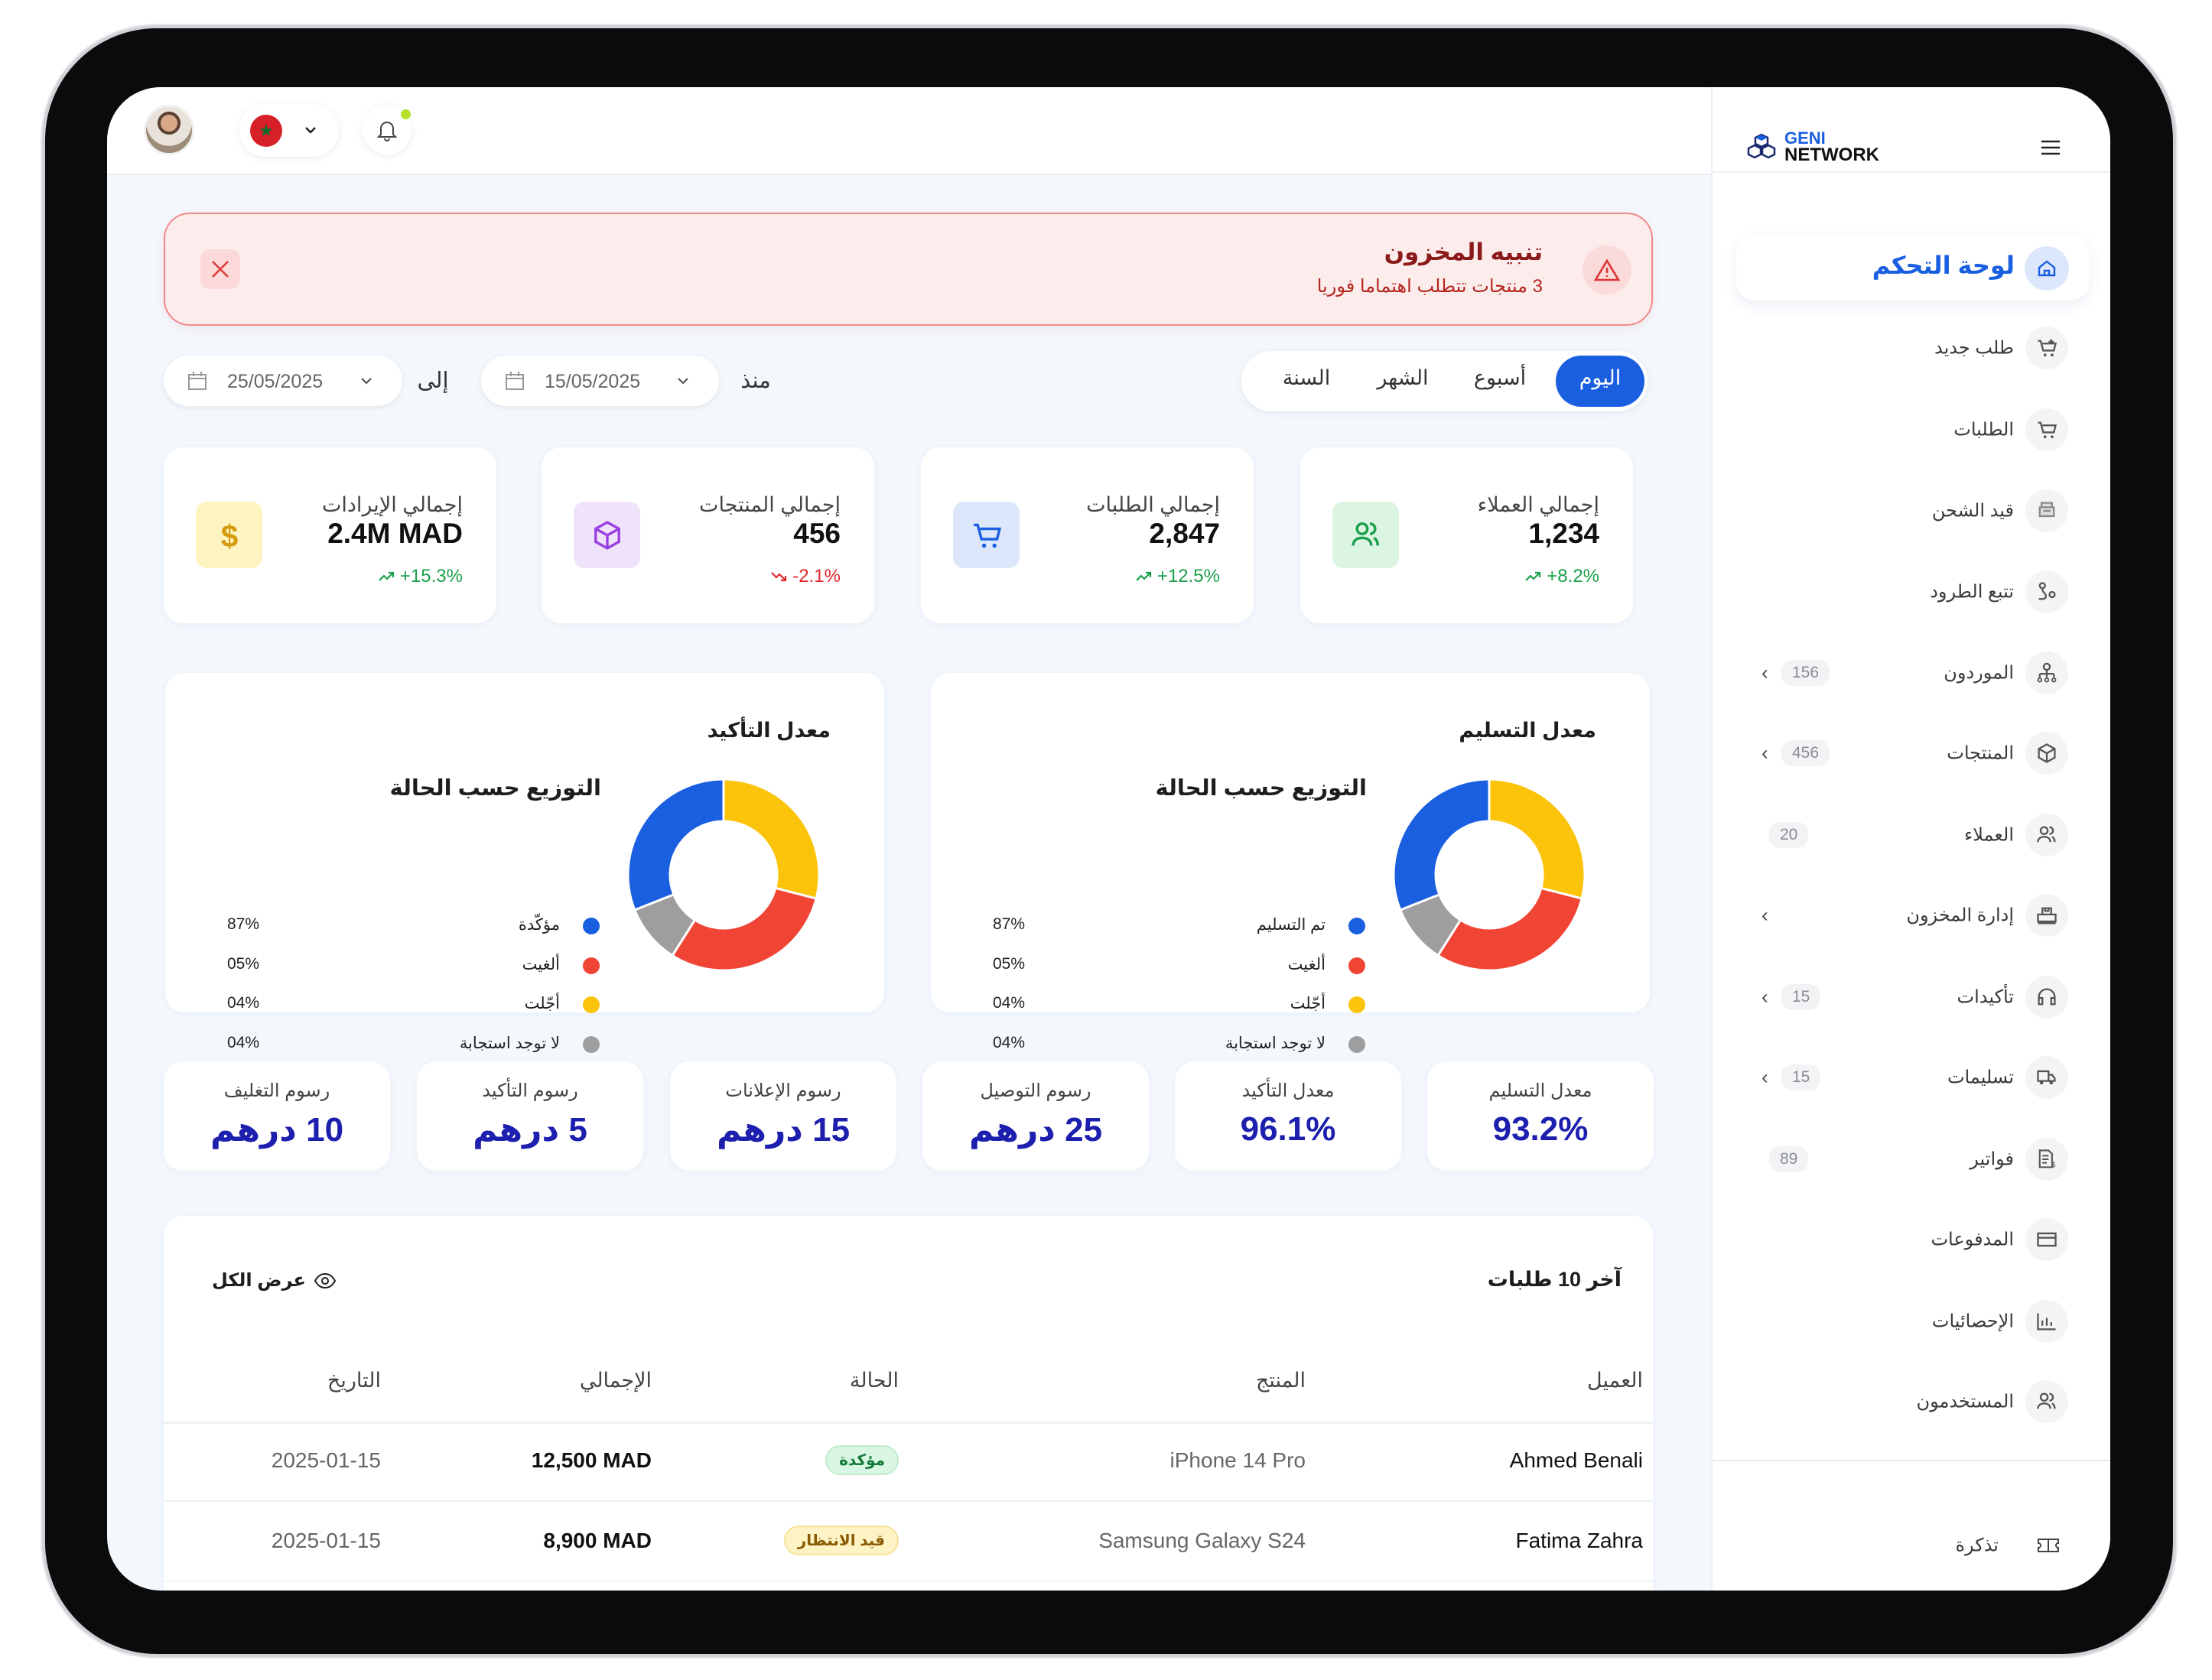 The height and width of the screenshot is (1680, 2212). I want to click on sidebar-item-bar-chart: الإحصائيات, so click(1911, 1321).